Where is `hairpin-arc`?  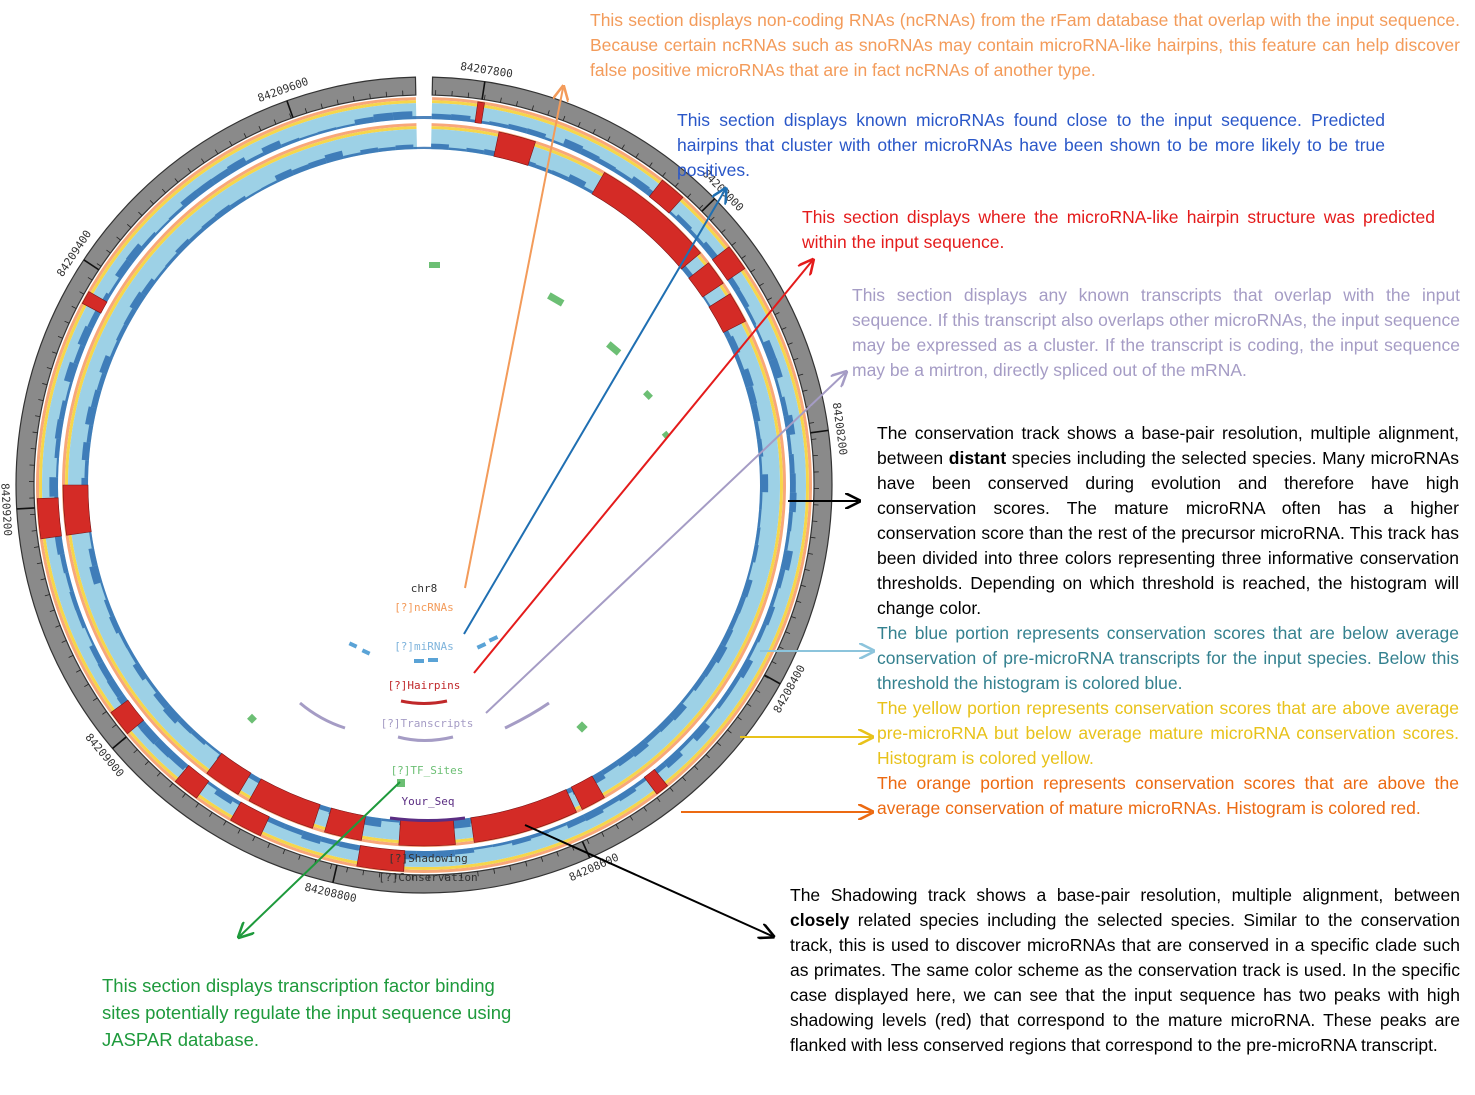 hairpin-arc is located at coordinates (424, 702).